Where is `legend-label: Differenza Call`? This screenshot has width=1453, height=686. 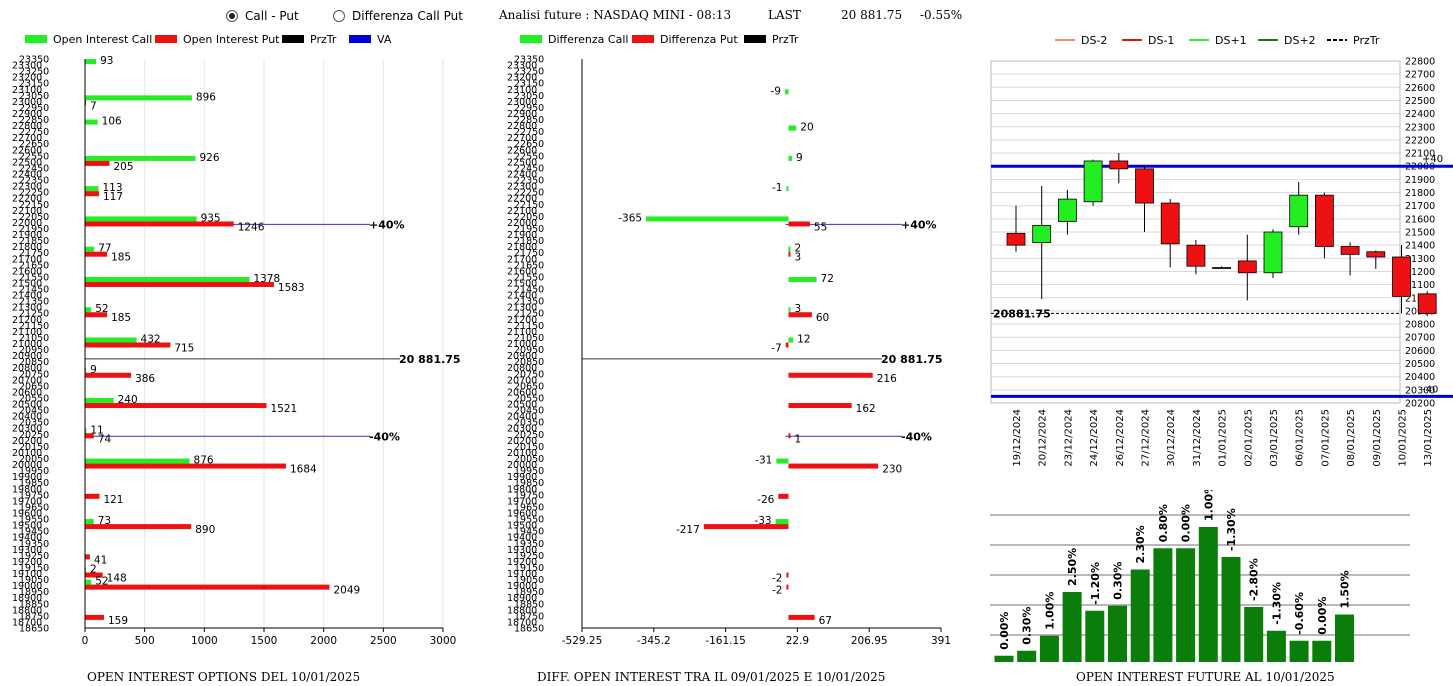 legend-label: Differenza Call is located at coordinates (588, 39).